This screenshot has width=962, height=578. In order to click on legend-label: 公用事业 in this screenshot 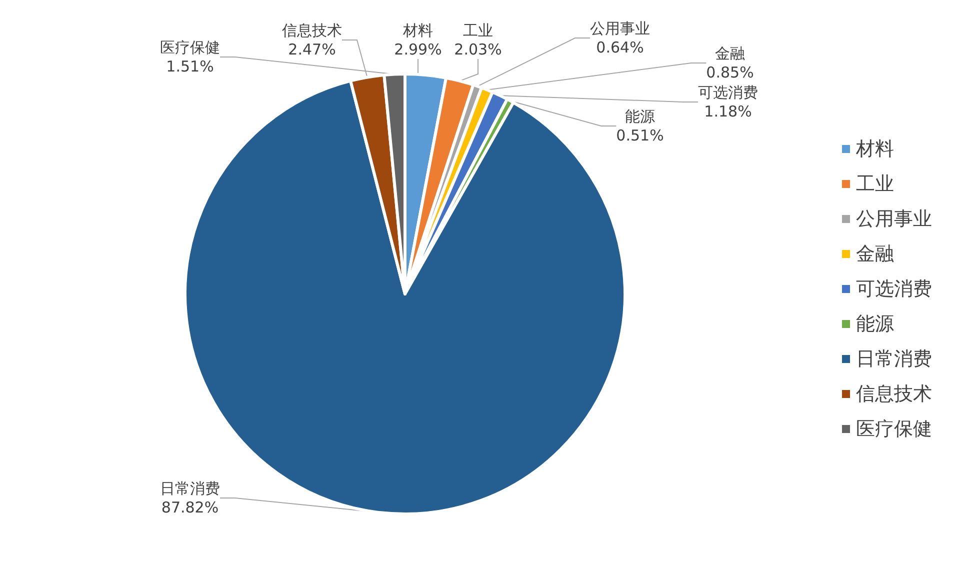, I will do `click(894, 219)`.